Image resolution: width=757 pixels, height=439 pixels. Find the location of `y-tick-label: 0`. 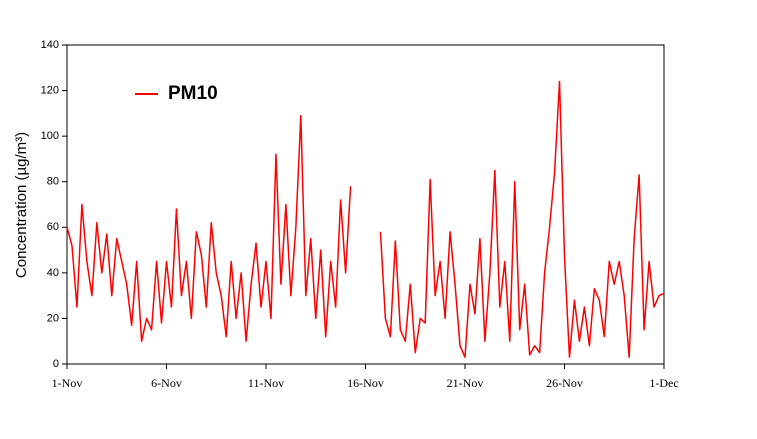

y-tick-label: 0 is located at coordinates (56, 364).